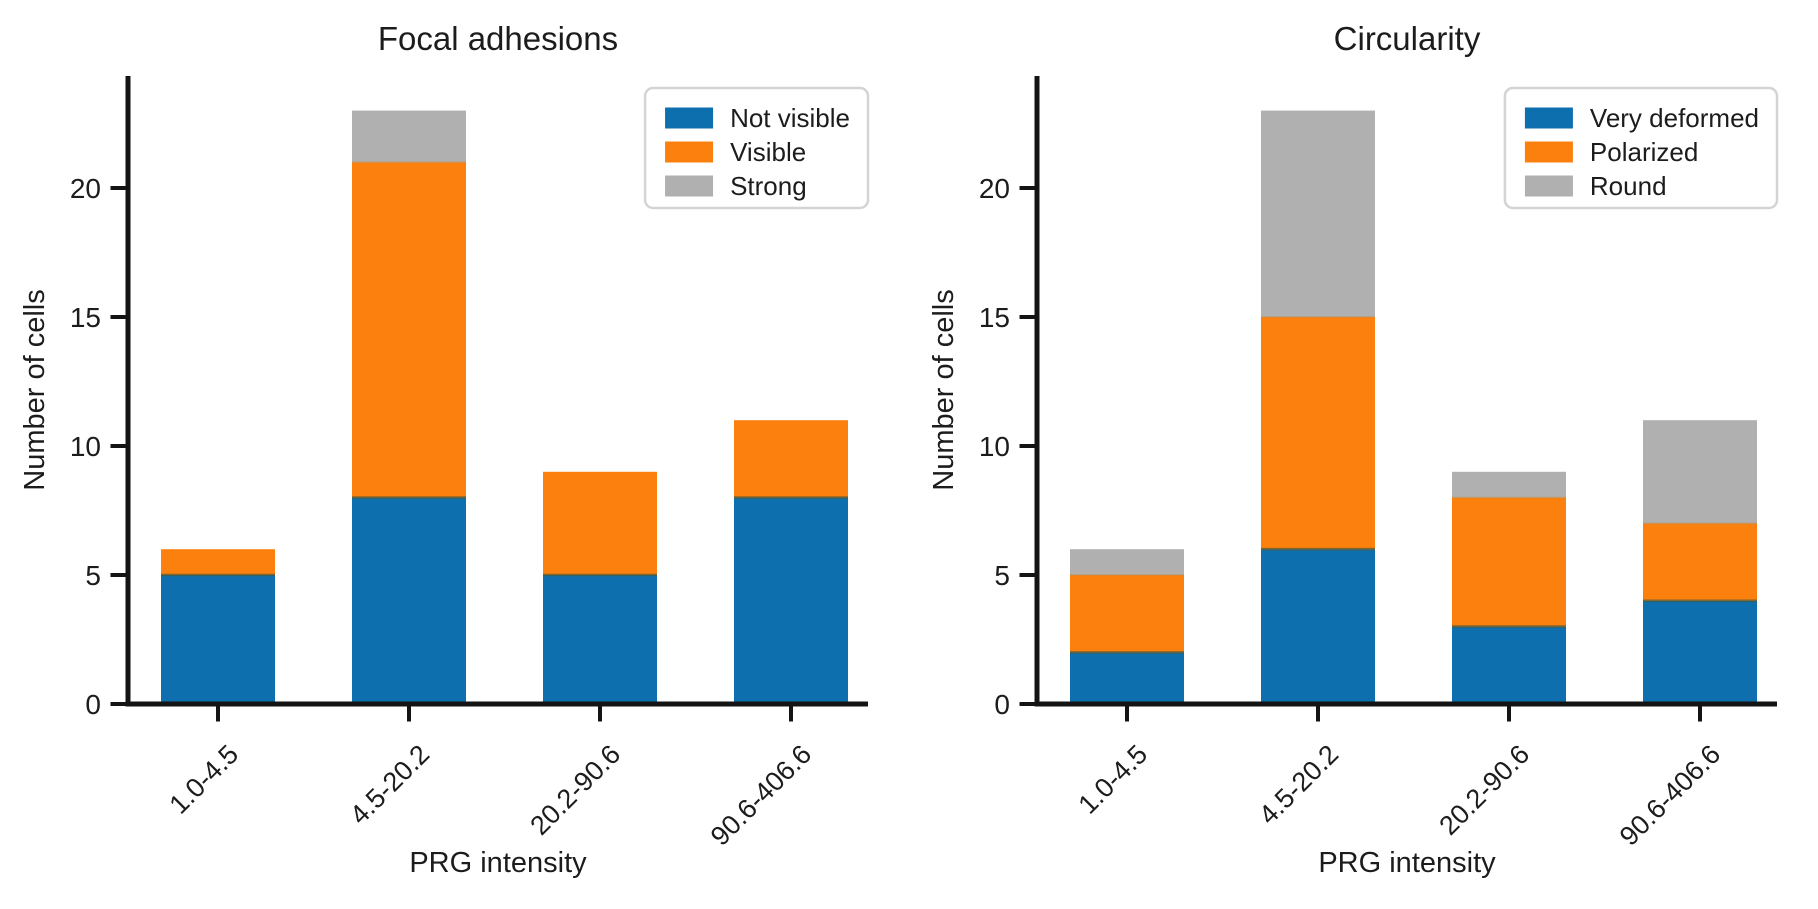 This screenshot has width=1818, height=909. Describe the element at coordinates (498, 38) in the screenshot. I see `chart-title: Focal adhesions` at that location.